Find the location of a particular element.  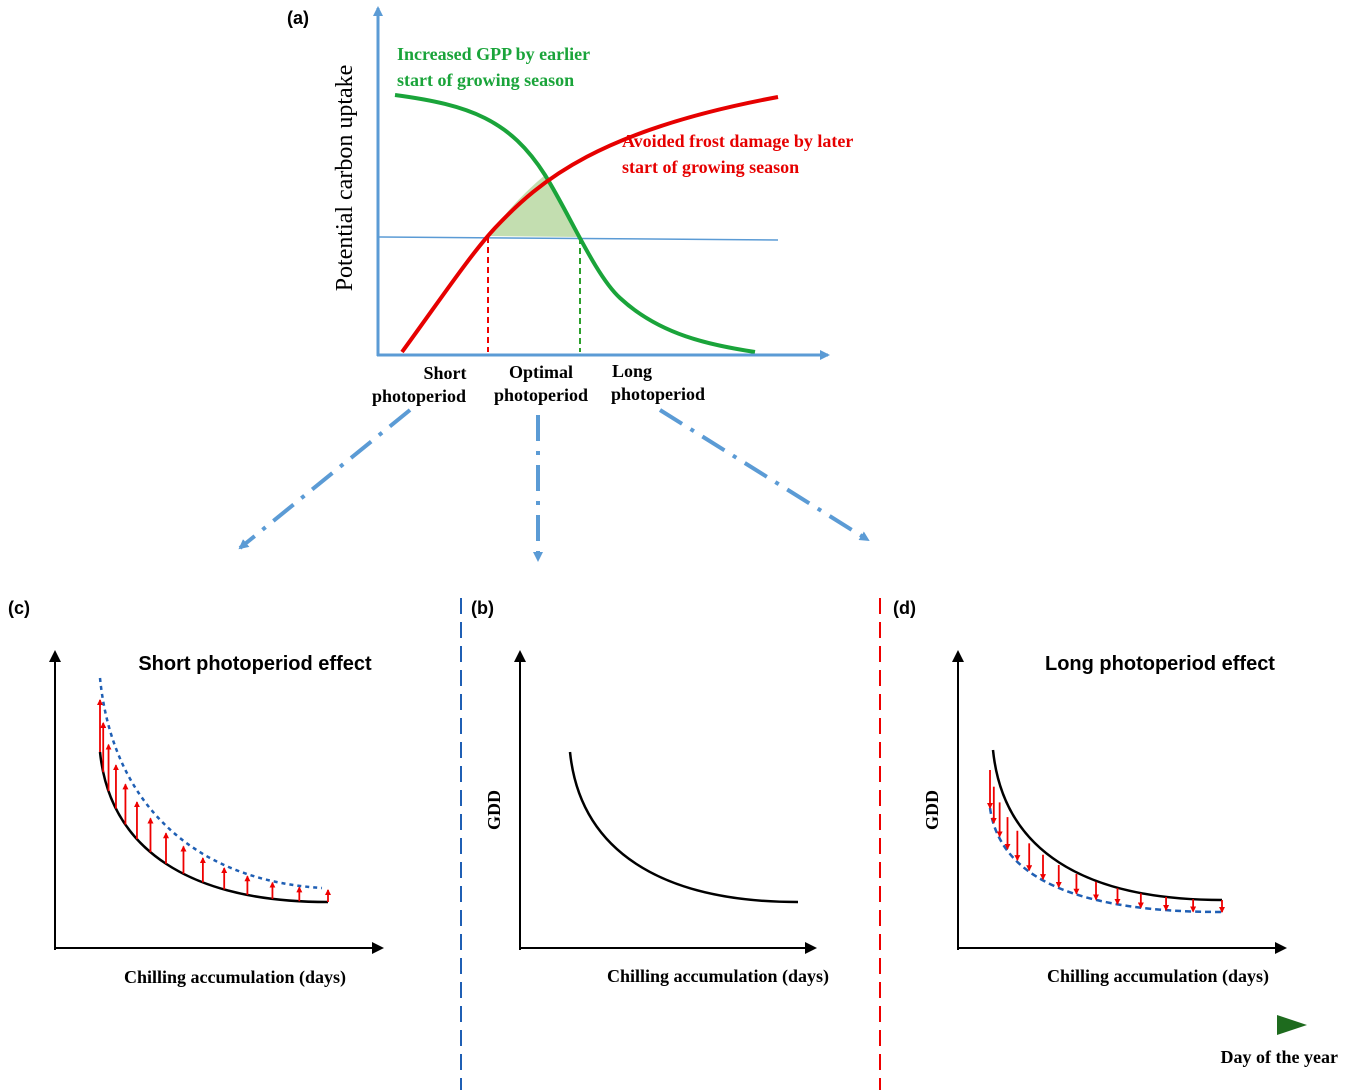

y-axis-label: Potential carbon uptake is located at coordinates (345, 178).